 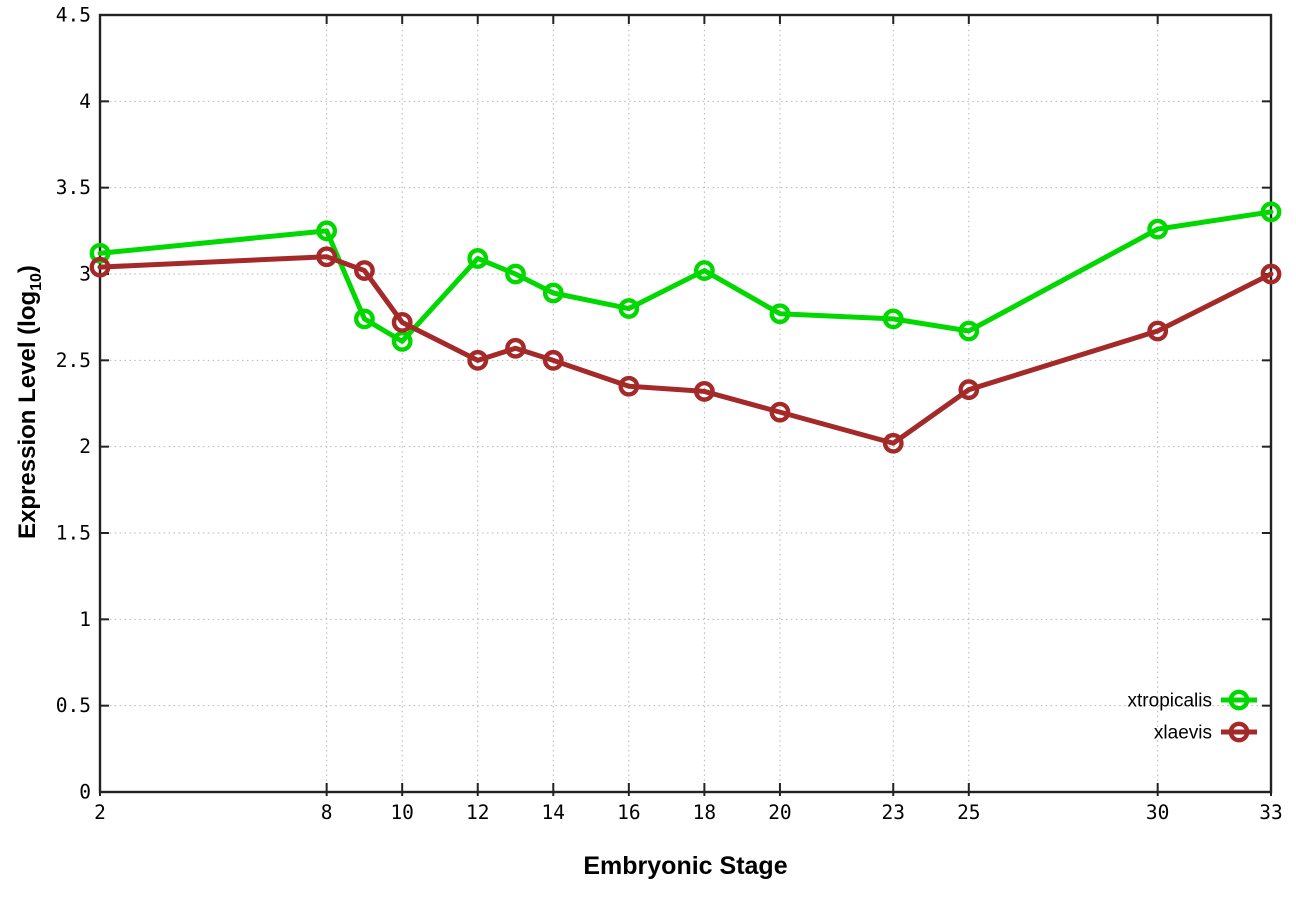 I want to click on legend-label-xlaevis: xlaevis, so click(x=1183, y=733).